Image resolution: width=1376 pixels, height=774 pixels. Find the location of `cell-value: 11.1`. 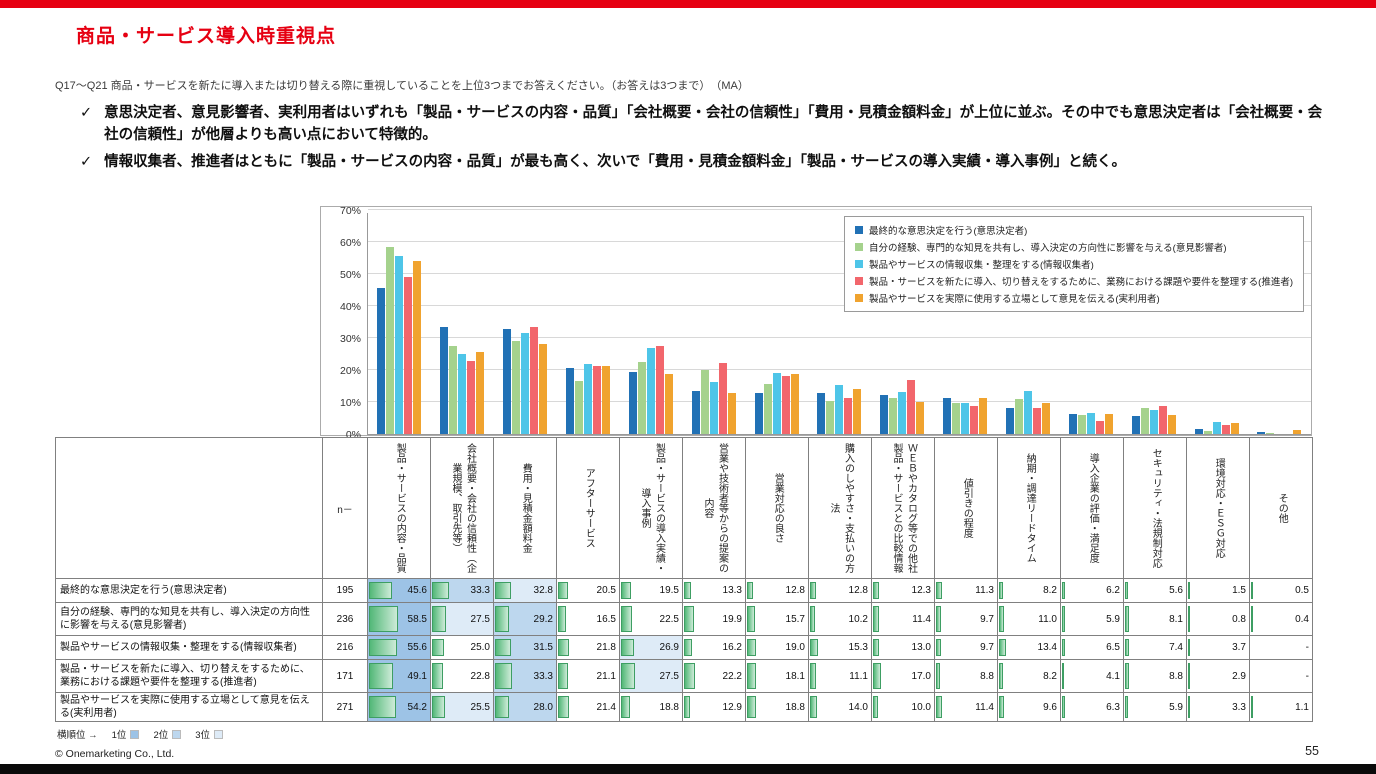

cell-value: 11.1 is located at coordinates (858, 676).